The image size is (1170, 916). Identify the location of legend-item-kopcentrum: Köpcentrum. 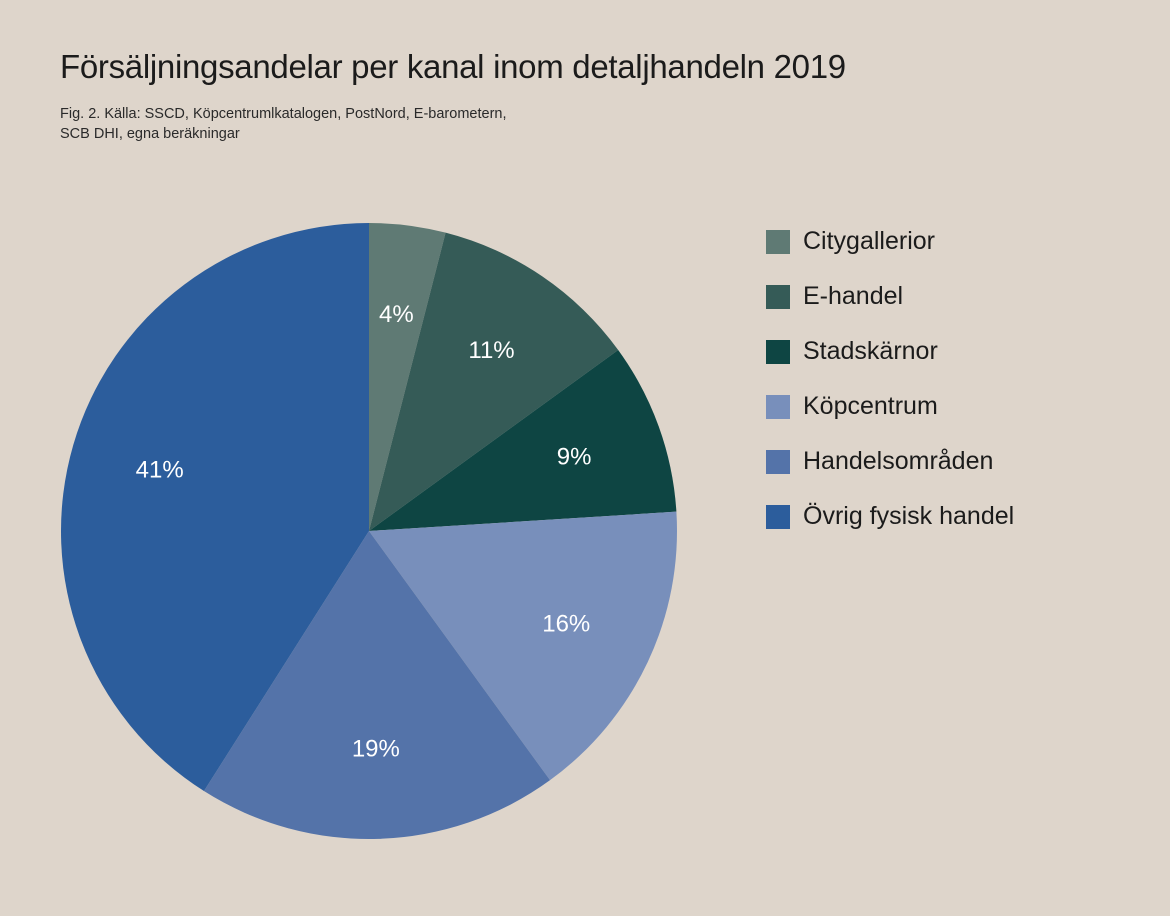
(890, 406).